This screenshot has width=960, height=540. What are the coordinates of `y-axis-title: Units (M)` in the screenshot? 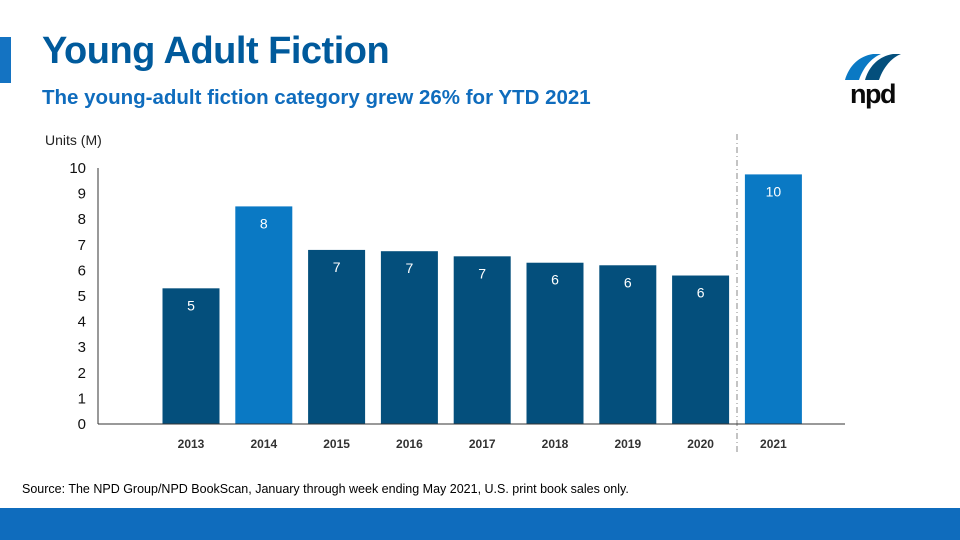 It's located at (73, 140).